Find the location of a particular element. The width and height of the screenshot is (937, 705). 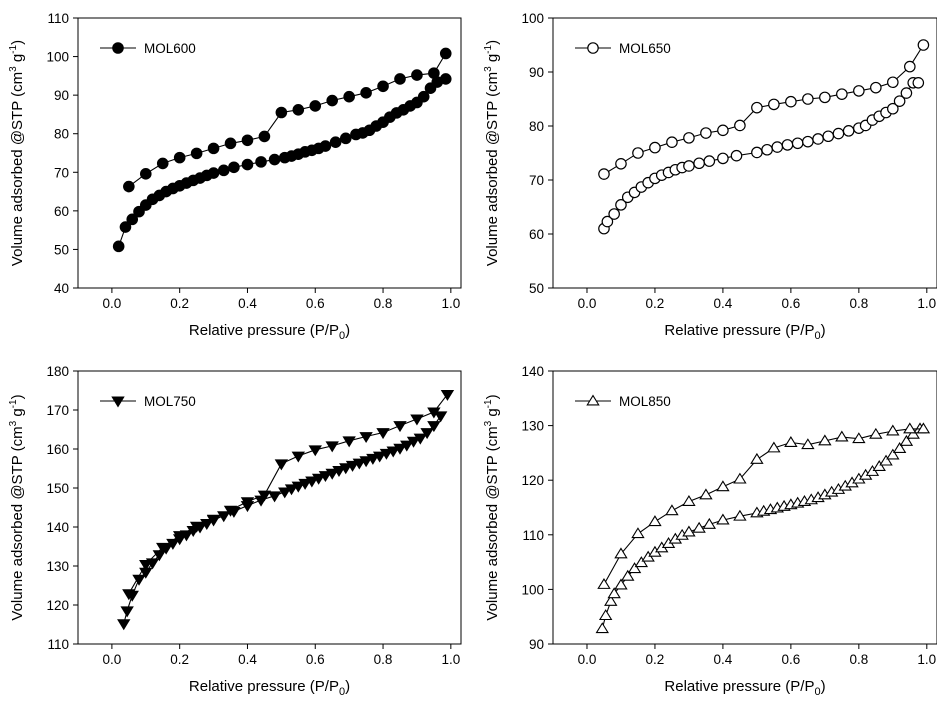

y-axis-label: Volume adsorbed @STP (cm3 g-1) is located at coordinates (492, 153).